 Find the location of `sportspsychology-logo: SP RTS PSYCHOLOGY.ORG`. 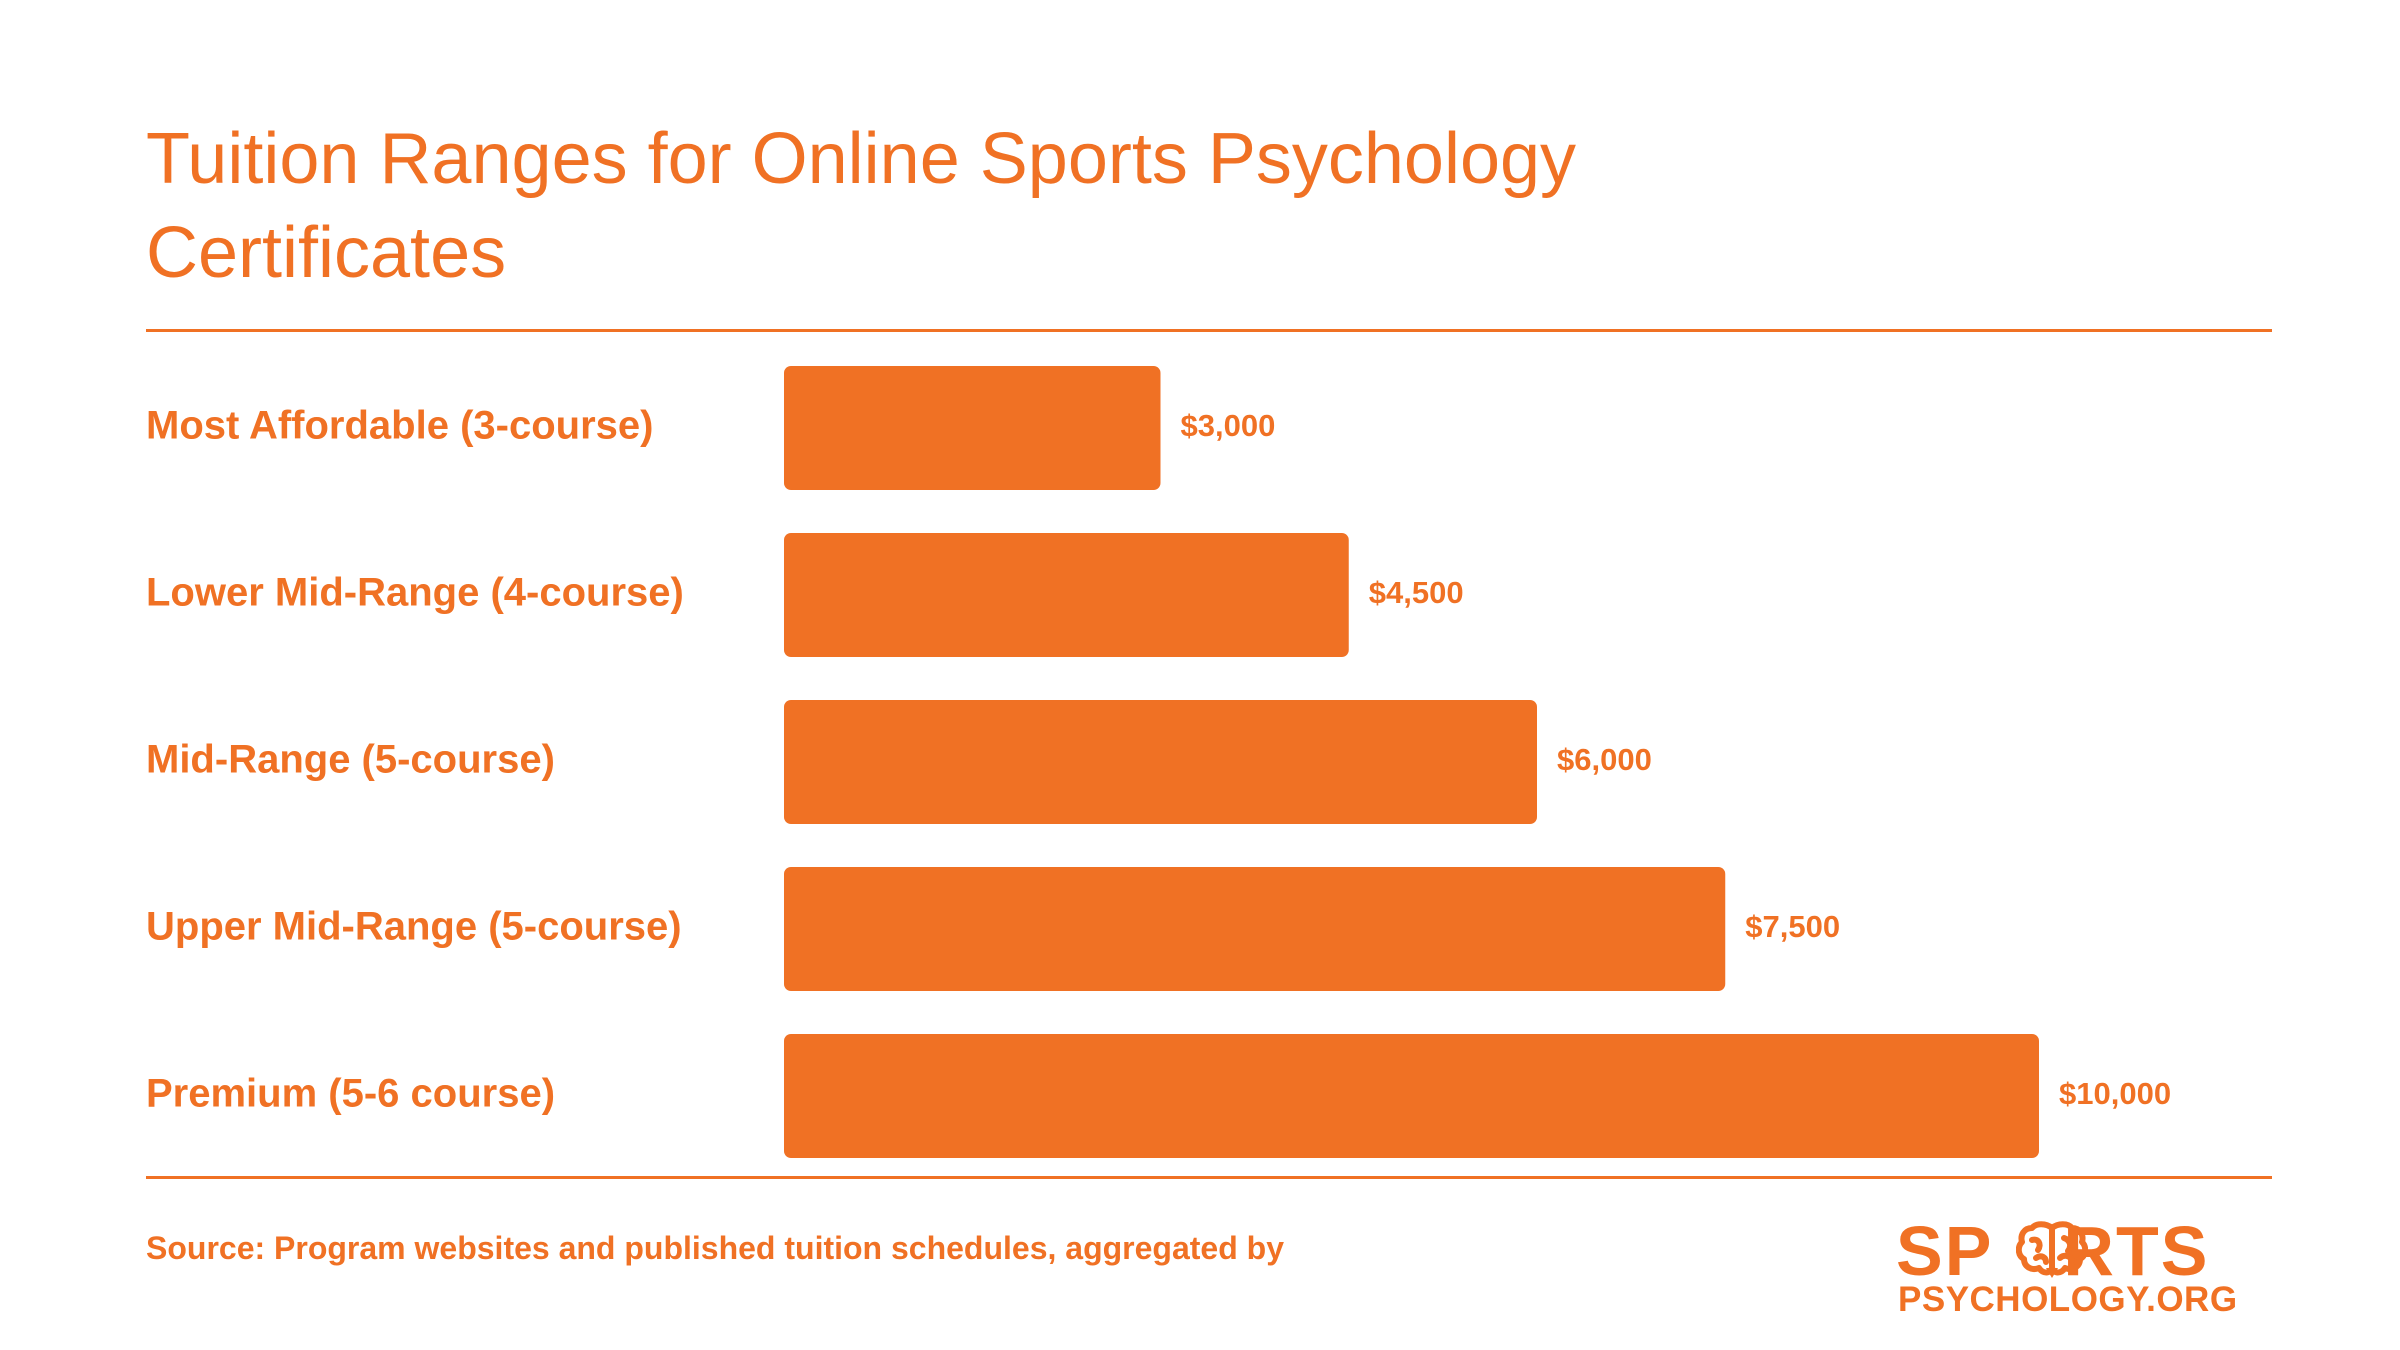

sportspsychology-logo: SP RTS PSYCHOLOGY.ORG is located at coordinates (2078, 1267).